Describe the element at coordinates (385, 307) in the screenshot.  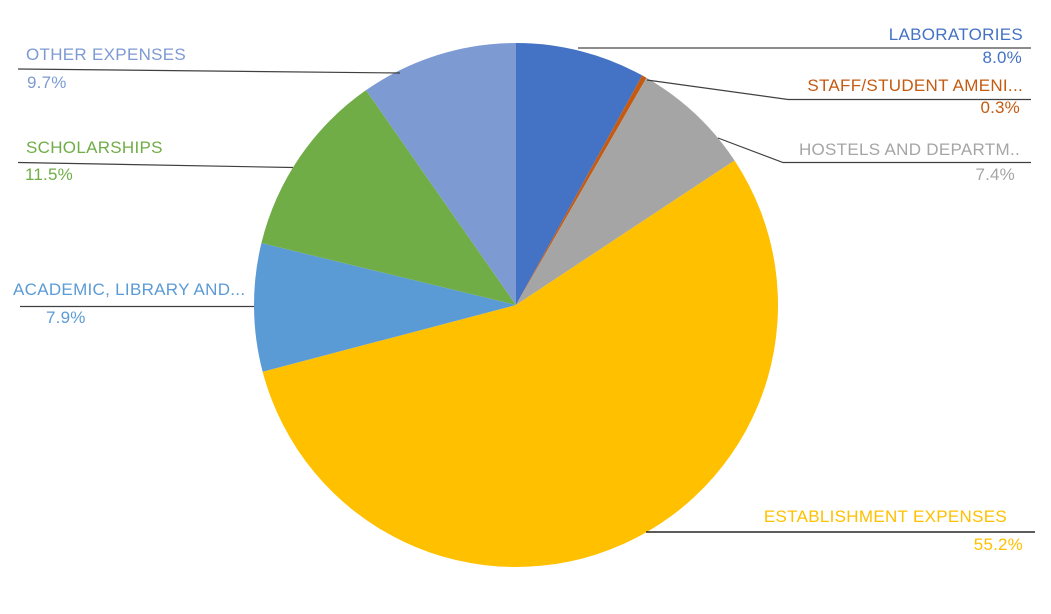
I see `pie-slice-academic-library` at that location.